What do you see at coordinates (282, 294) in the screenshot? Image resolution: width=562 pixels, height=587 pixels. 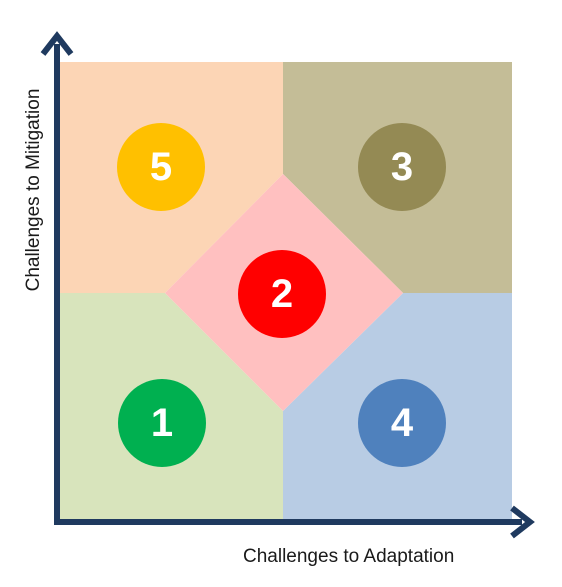 I see `label-2: 2` at bounding box center [282, 294].